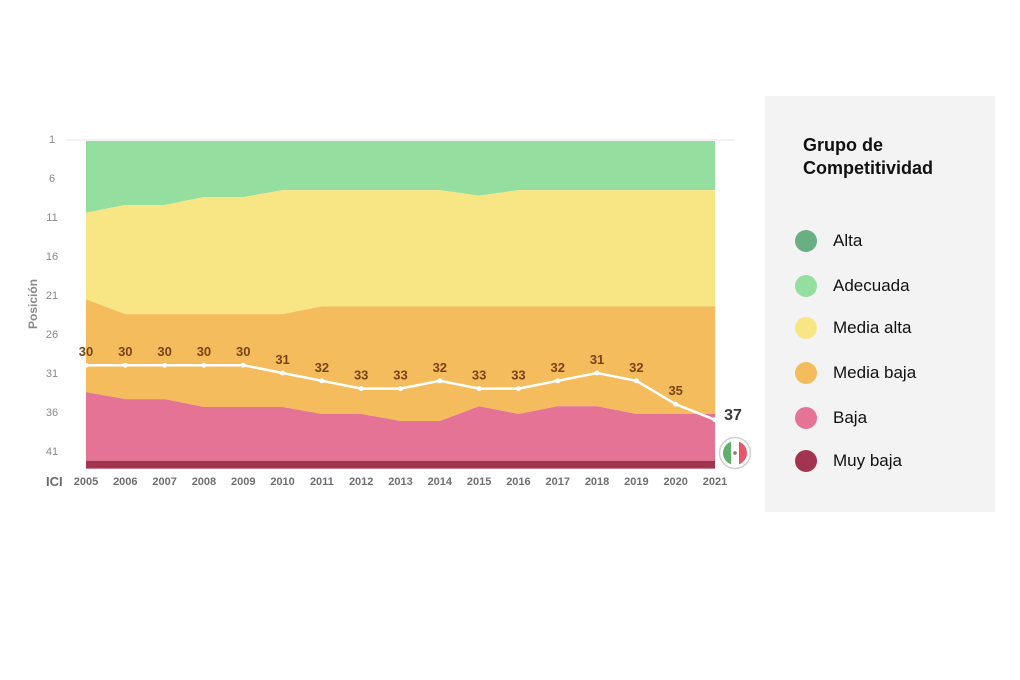 The height and width of the screenshot is (680, 1020). What do you see at coordinates (204, 482) in the screenshot?
I see `x-tick-label: 2008` at bounding box center [204, 482].